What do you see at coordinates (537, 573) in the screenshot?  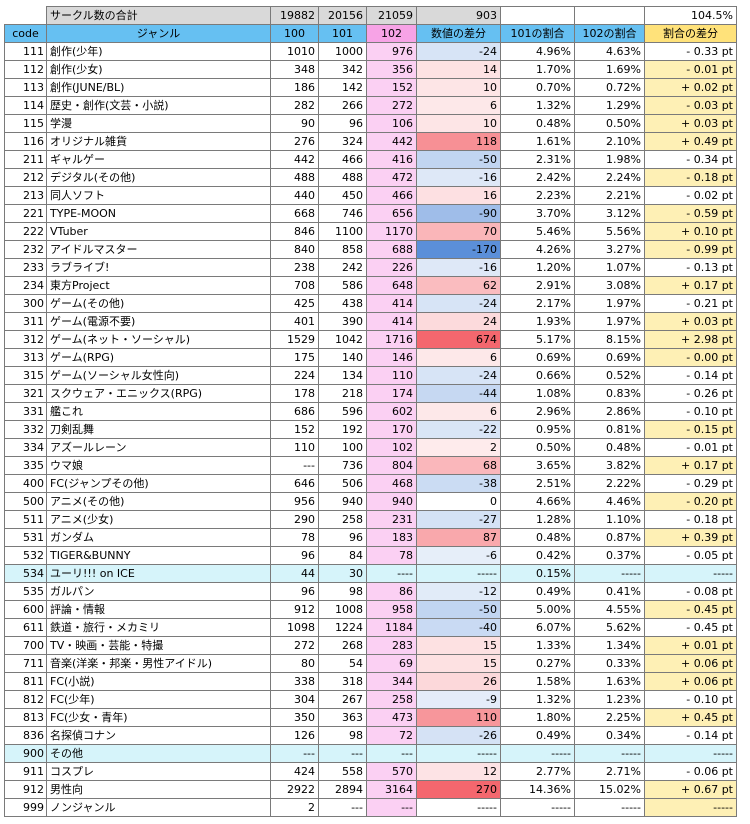 I see `ratio-101-cell: 0.15%` at bounding box center [537, 573].